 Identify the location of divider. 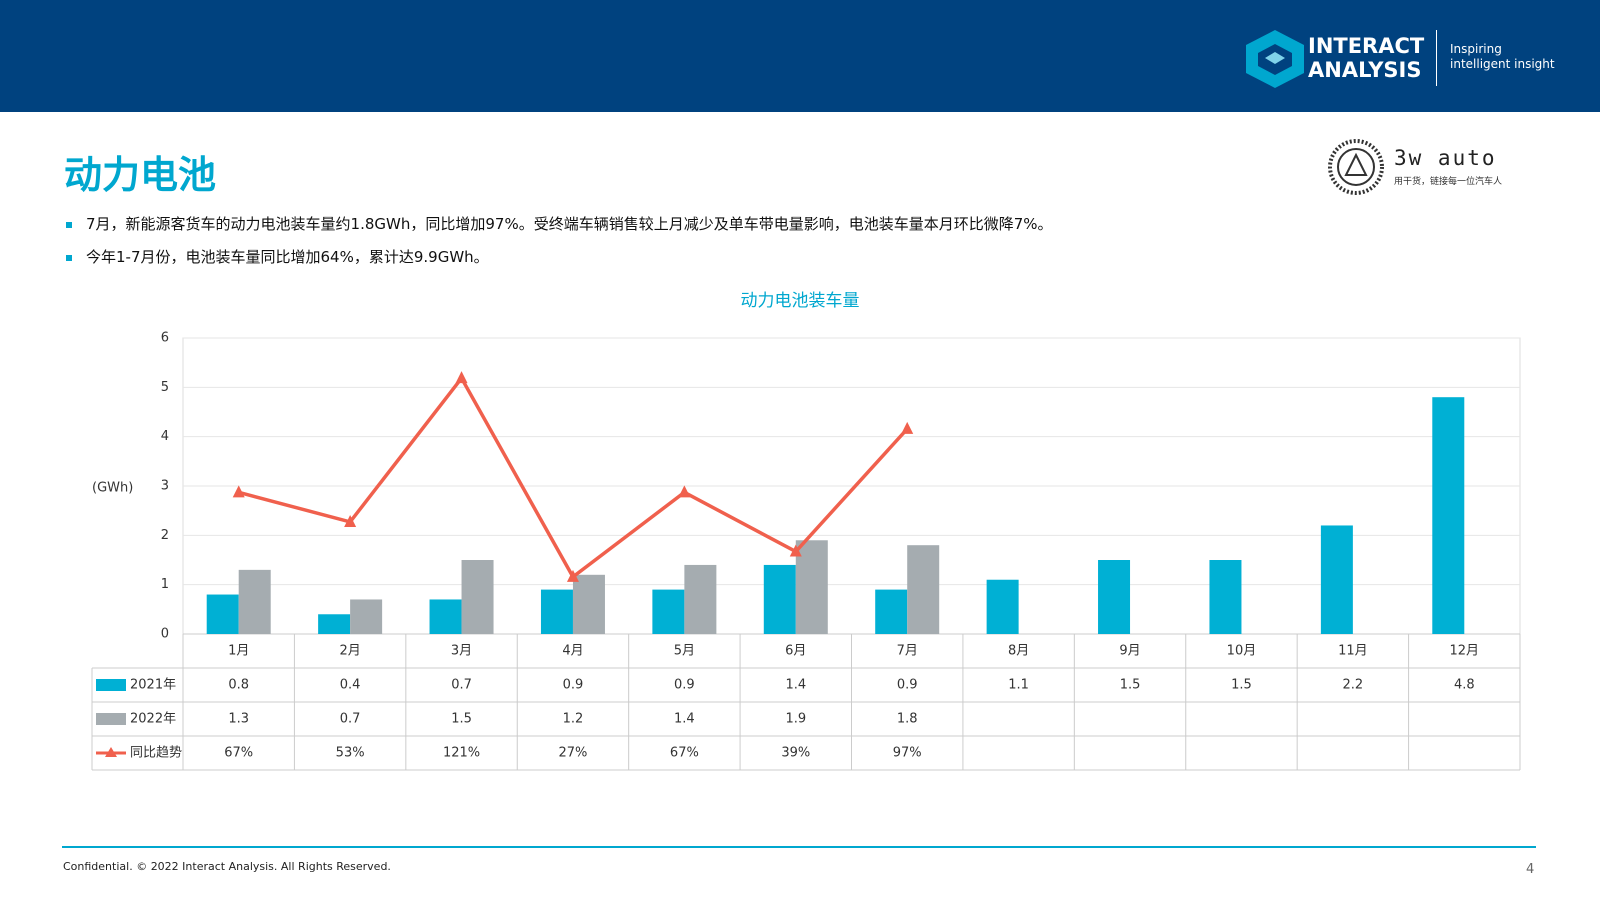
(1436, 58).